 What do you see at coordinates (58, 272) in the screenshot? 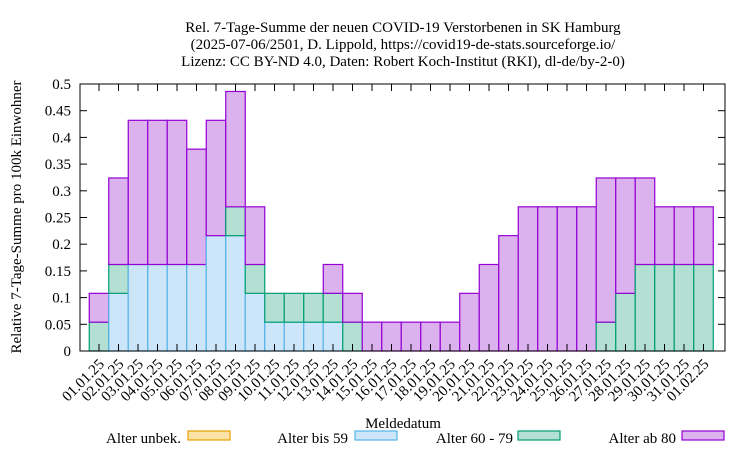
I see `y-tick-label: 0.15` at bounding box center [58, 272].